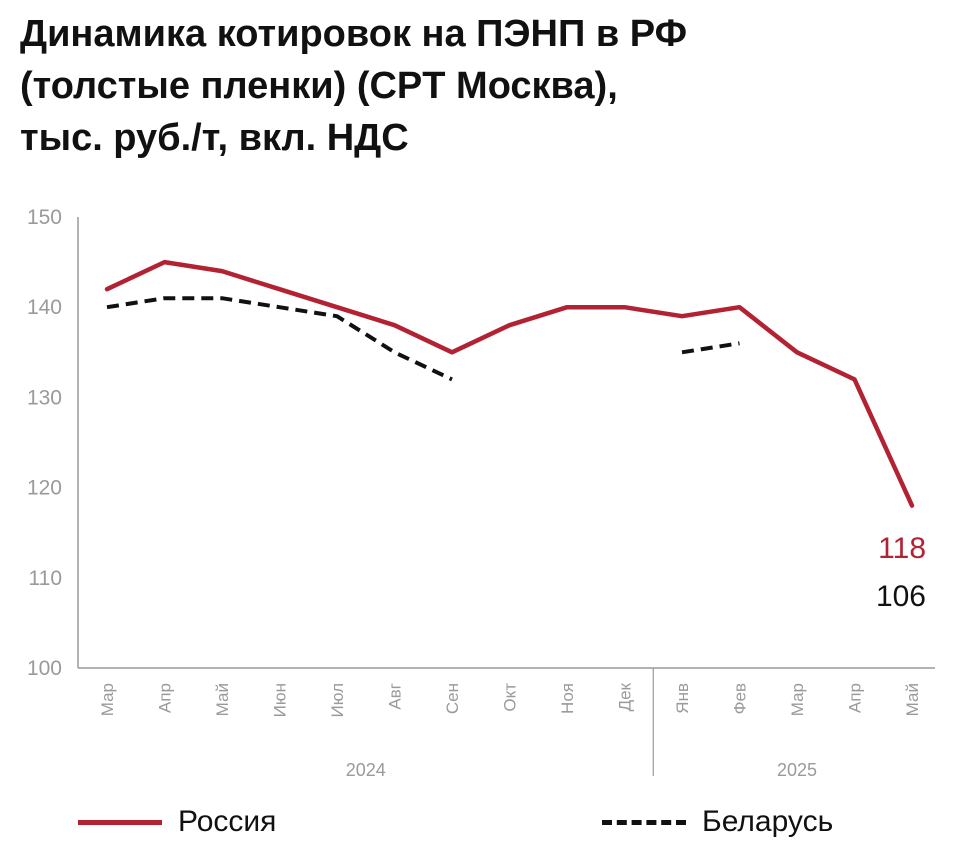  What do you see at coordinates (581, 724) in the screenshot?
I see `year-labels: 2024 2025` at bounding box center [581, 724].